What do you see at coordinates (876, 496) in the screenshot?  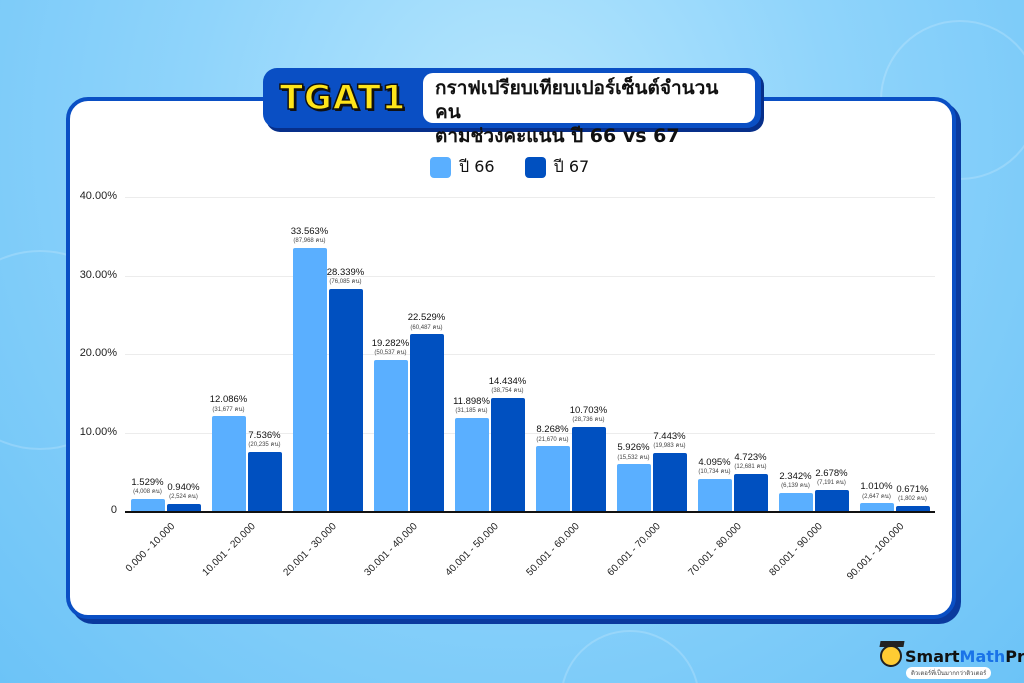 I see `count-label: (2,647 คน)` at bounding box center [876, 496].